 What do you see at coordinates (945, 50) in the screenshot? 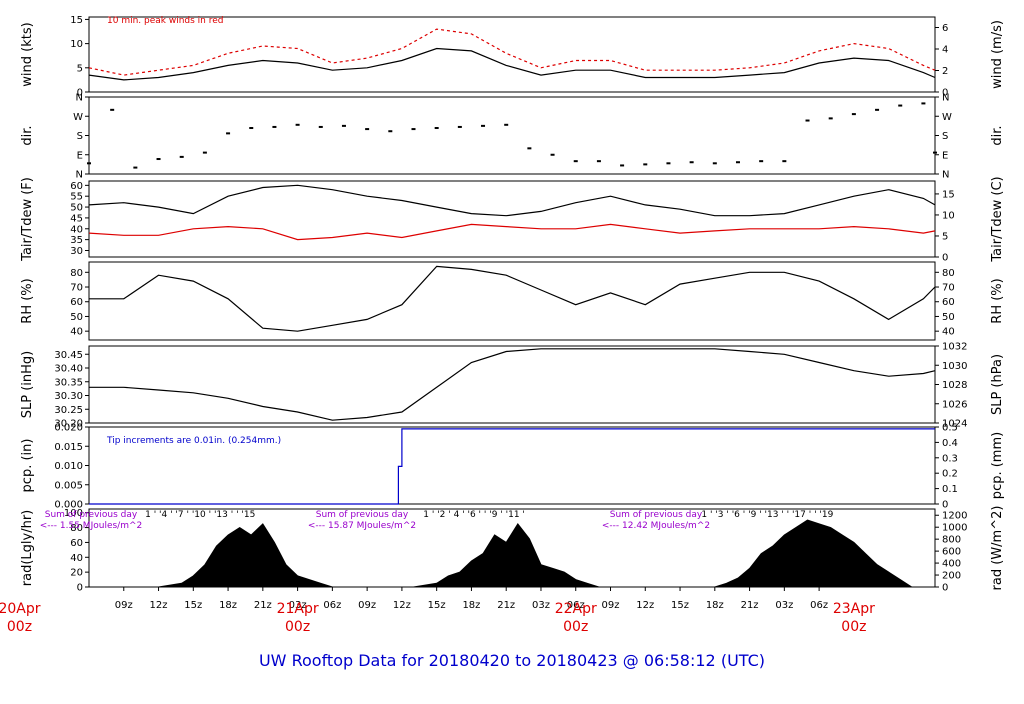
I see `wind-right-tick-label: 4` at bounding box center [945, 50].